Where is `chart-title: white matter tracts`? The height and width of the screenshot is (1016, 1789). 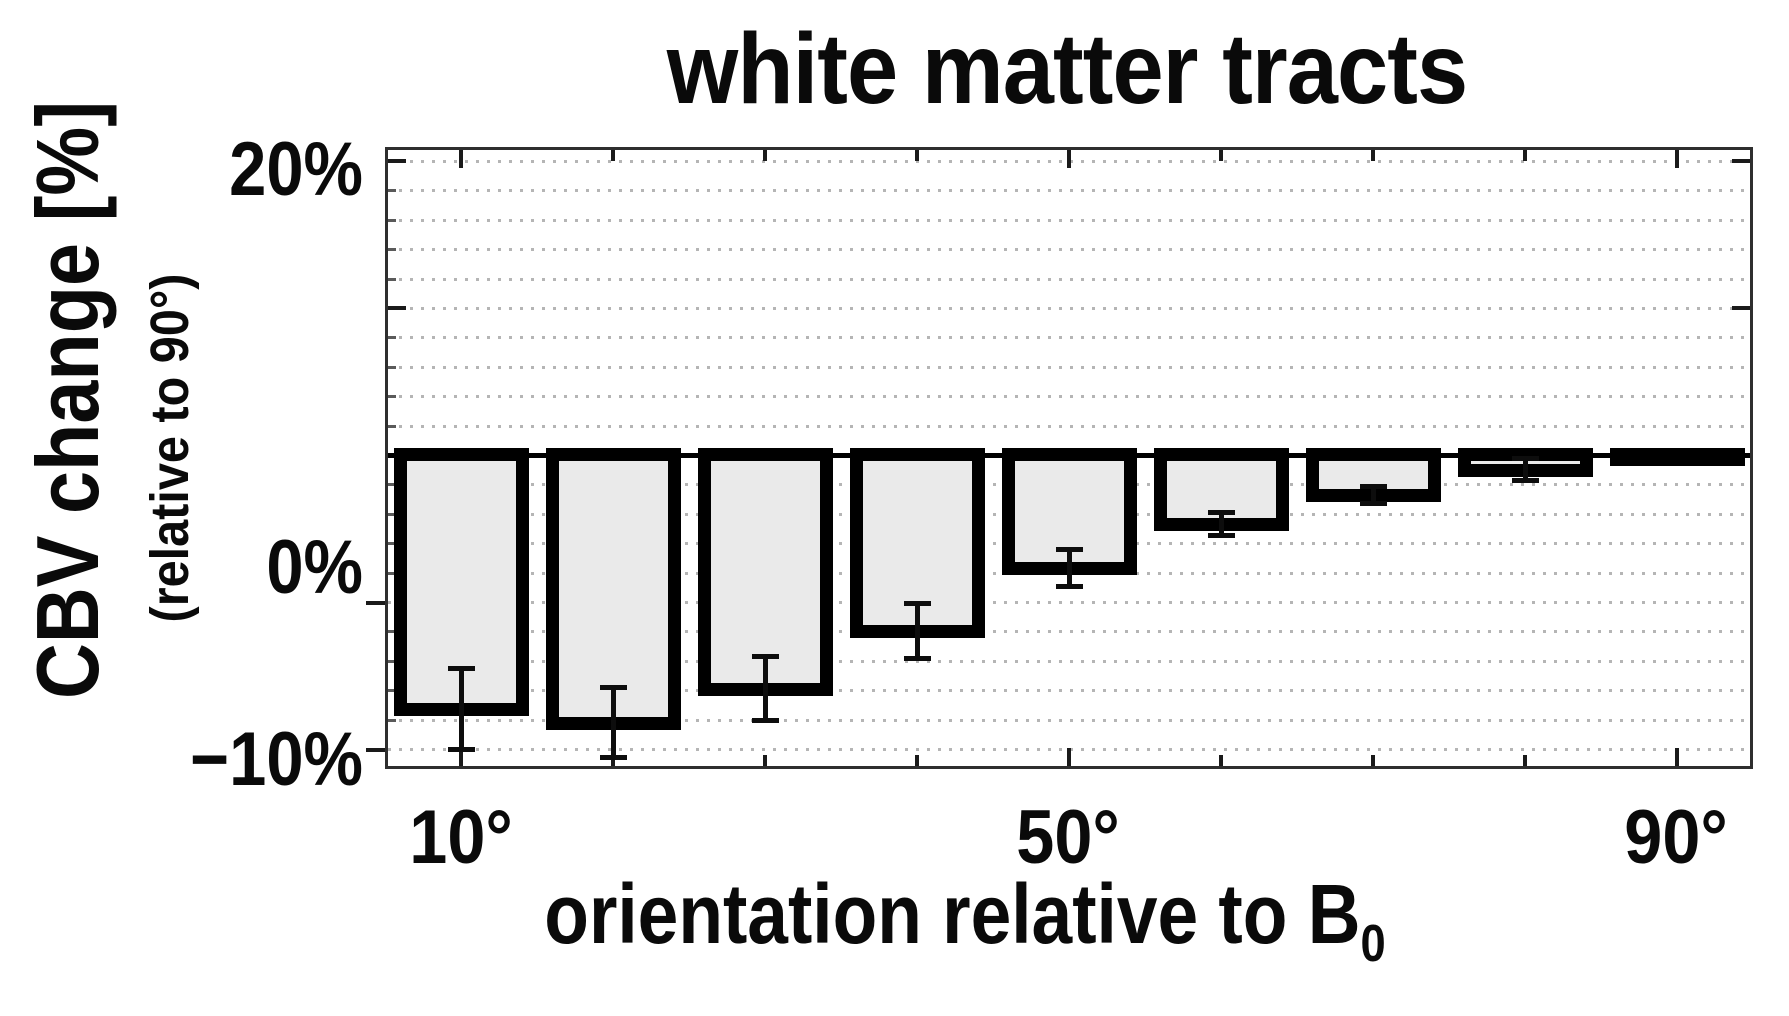 chart-title: white matter tracts is located at coordinates (1067, 69).